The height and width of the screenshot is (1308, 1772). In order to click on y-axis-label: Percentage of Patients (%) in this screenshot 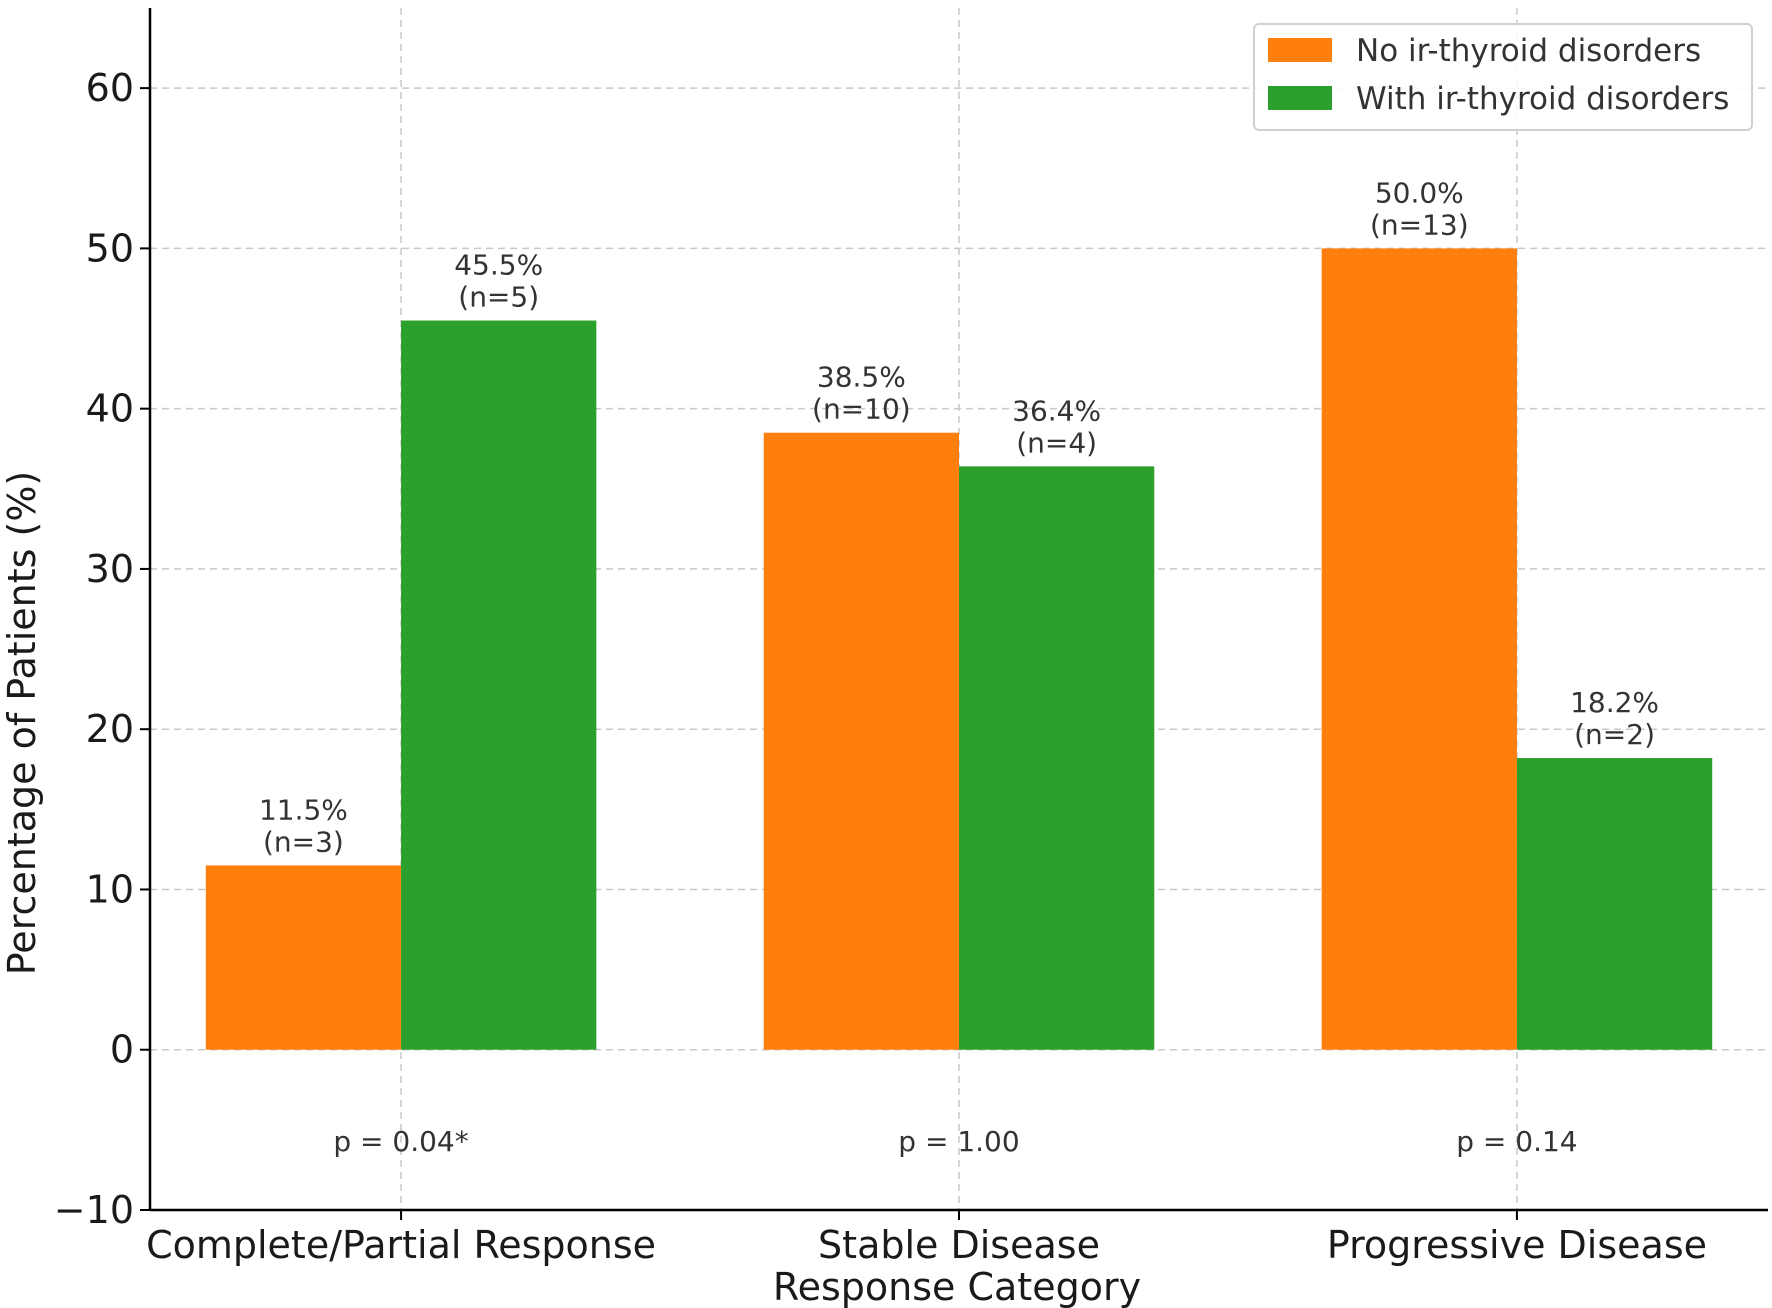, I will do `click(22, 723)`.